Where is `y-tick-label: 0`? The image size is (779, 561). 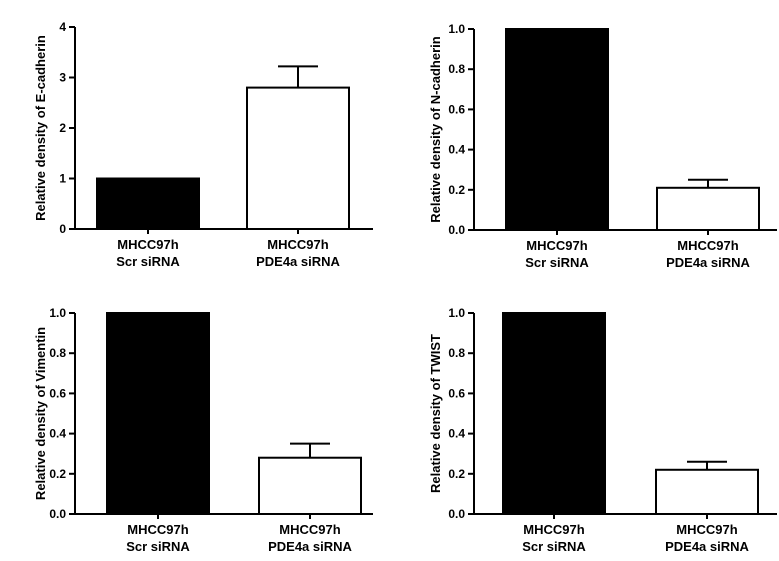 y-tick-label: 0 is located at coordinates (62, 229).